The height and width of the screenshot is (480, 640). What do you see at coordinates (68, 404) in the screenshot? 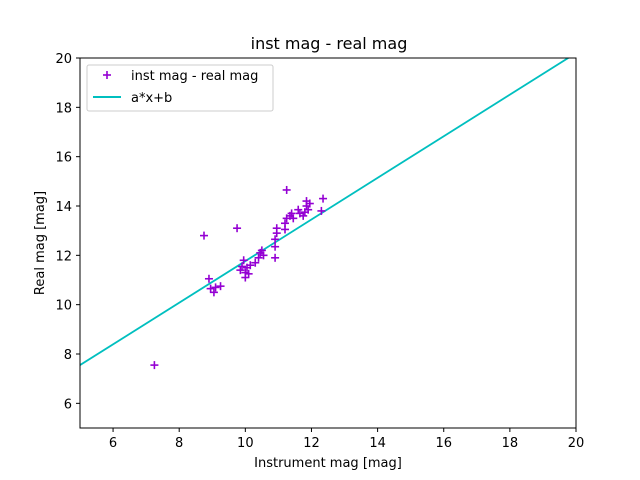
I see `y-tick-label: 6` at bounding box center [68, 404].